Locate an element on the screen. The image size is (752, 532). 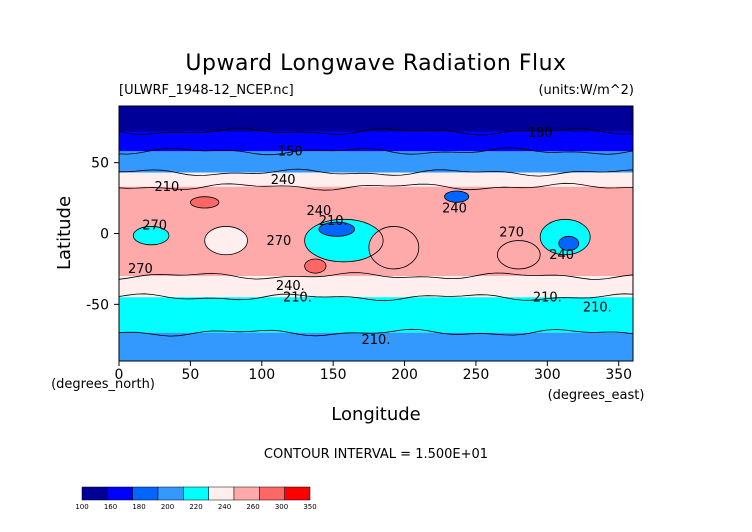
x-axis-ticks: 0 50 100 150 200 250 300 350 is located at coordinates (373, 372).